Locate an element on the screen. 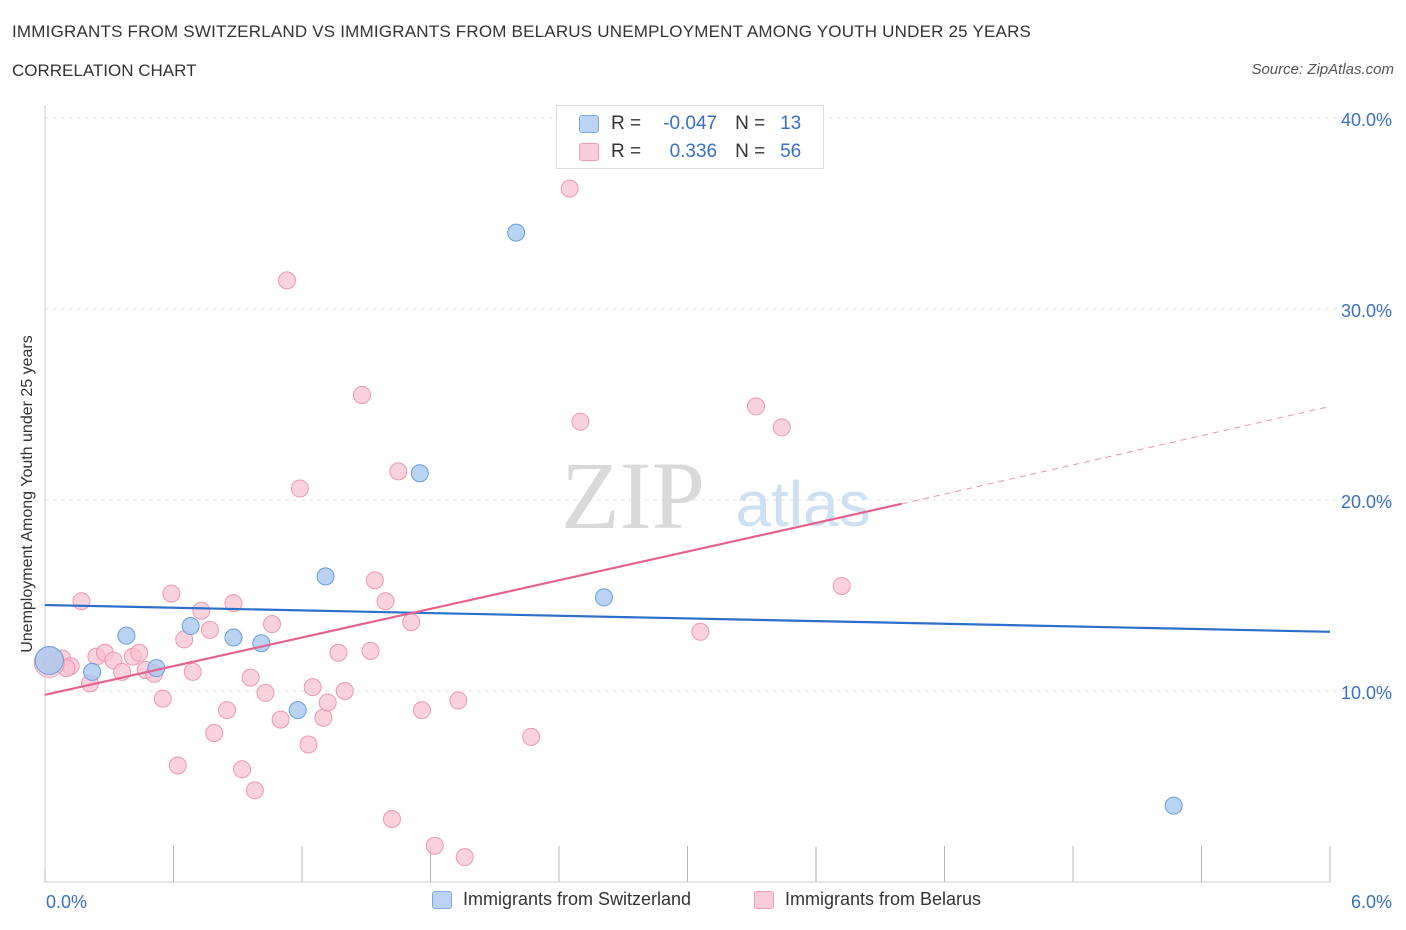  legend-r-label-1: R = is located at coordinates (626, 123).